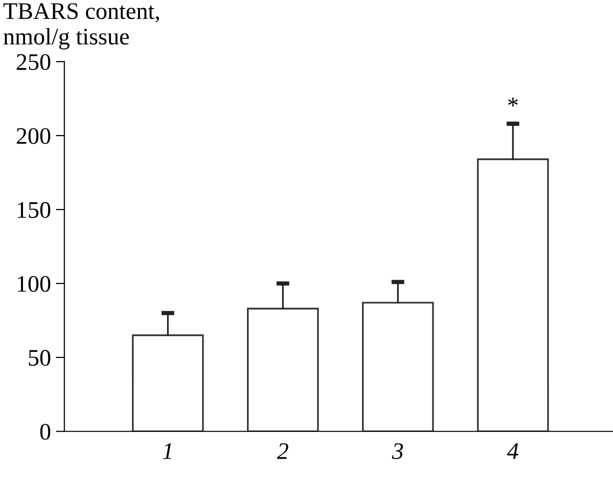 This screenshot has height=493, width=613. What do you see at coordinates (513, 102) in the screenshot?
I see `annotation: *` at bounding box center [513, 102].